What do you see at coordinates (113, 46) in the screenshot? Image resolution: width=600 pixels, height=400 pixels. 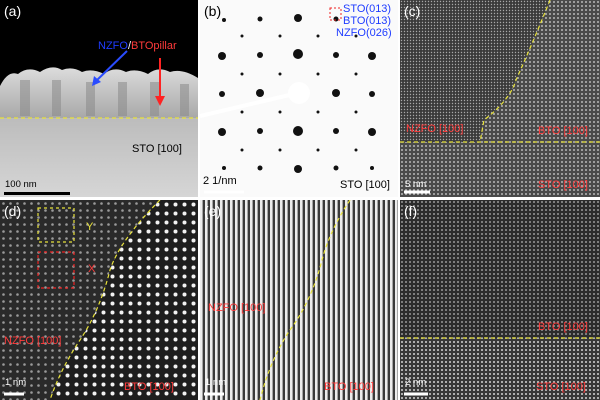 I see `nzfo-label: NZFO` at bounding box center [113, 46].